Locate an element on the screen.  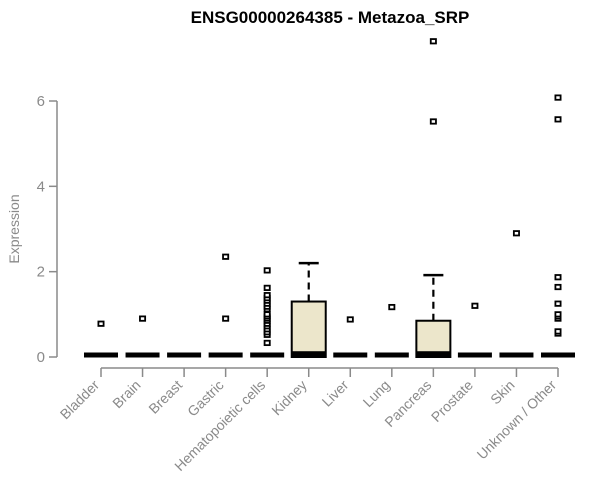
x-category-label: Lung is located at coordinates (376, 393).